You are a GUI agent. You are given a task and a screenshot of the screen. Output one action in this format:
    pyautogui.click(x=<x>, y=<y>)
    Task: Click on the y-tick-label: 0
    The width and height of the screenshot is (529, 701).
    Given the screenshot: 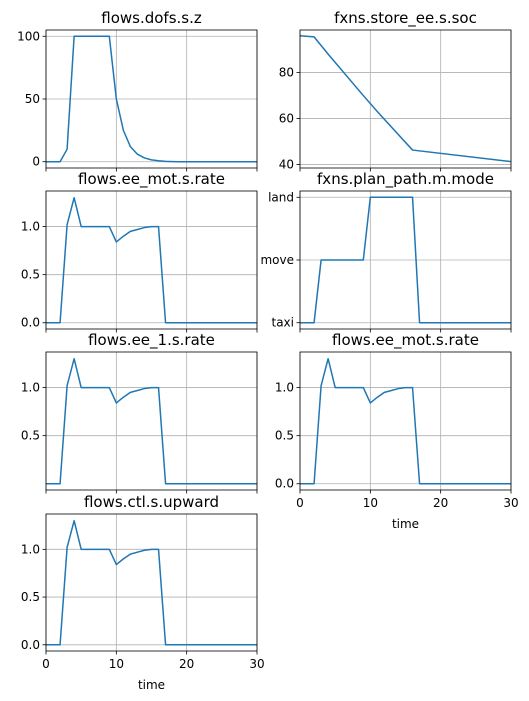 What is the action you would take?
    pyautogui.click(x=36, y=162)
    